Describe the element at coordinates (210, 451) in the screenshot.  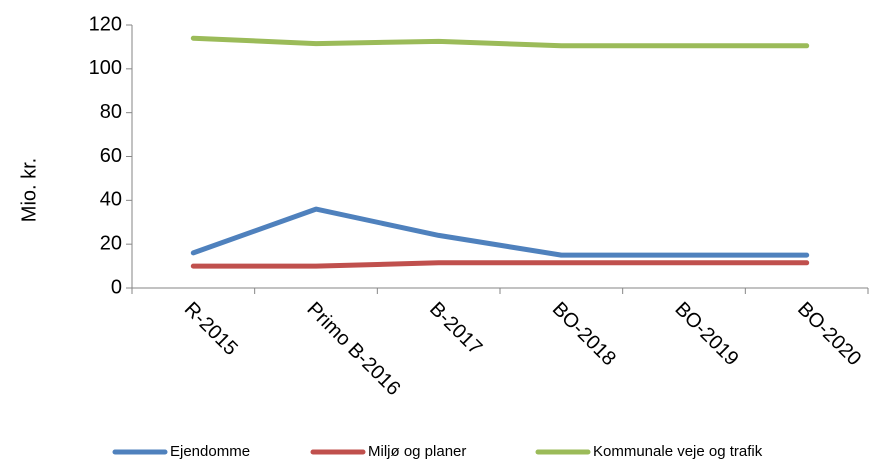
I see `legend-label-1: Ejendomme` at that location.